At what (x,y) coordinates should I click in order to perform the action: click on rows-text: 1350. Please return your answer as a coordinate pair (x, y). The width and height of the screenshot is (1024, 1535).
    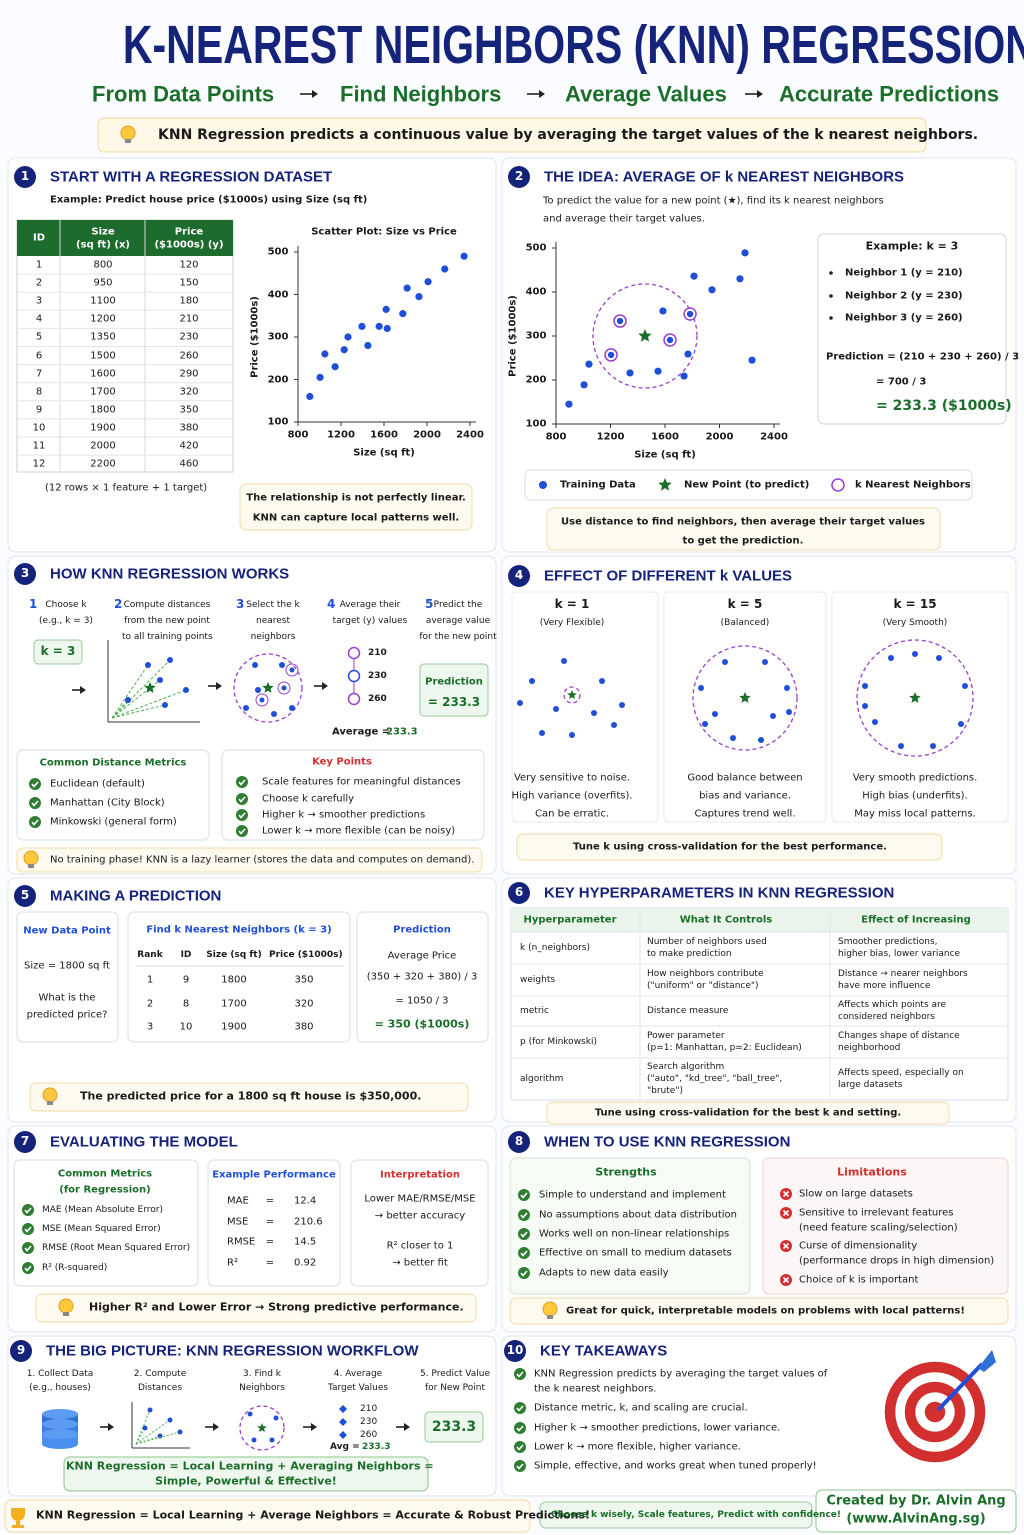
    Looking at the image, I should click on (103, 337).